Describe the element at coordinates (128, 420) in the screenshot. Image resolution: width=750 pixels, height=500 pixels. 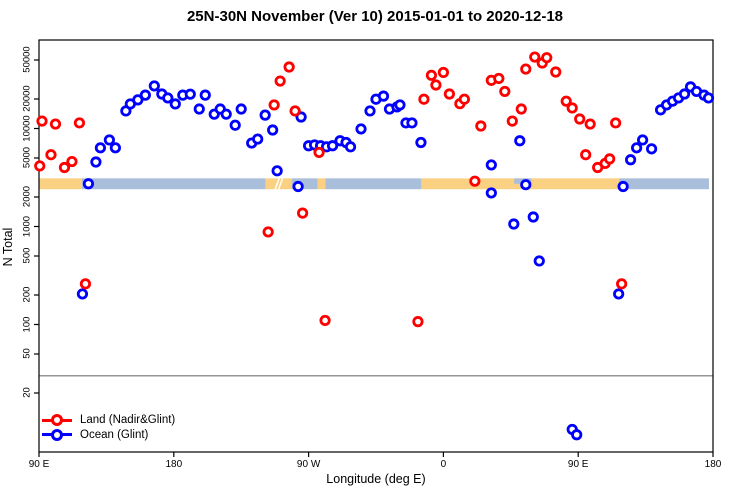
I see `legend-label-land: Land (Nadir&Glint)` at that location.